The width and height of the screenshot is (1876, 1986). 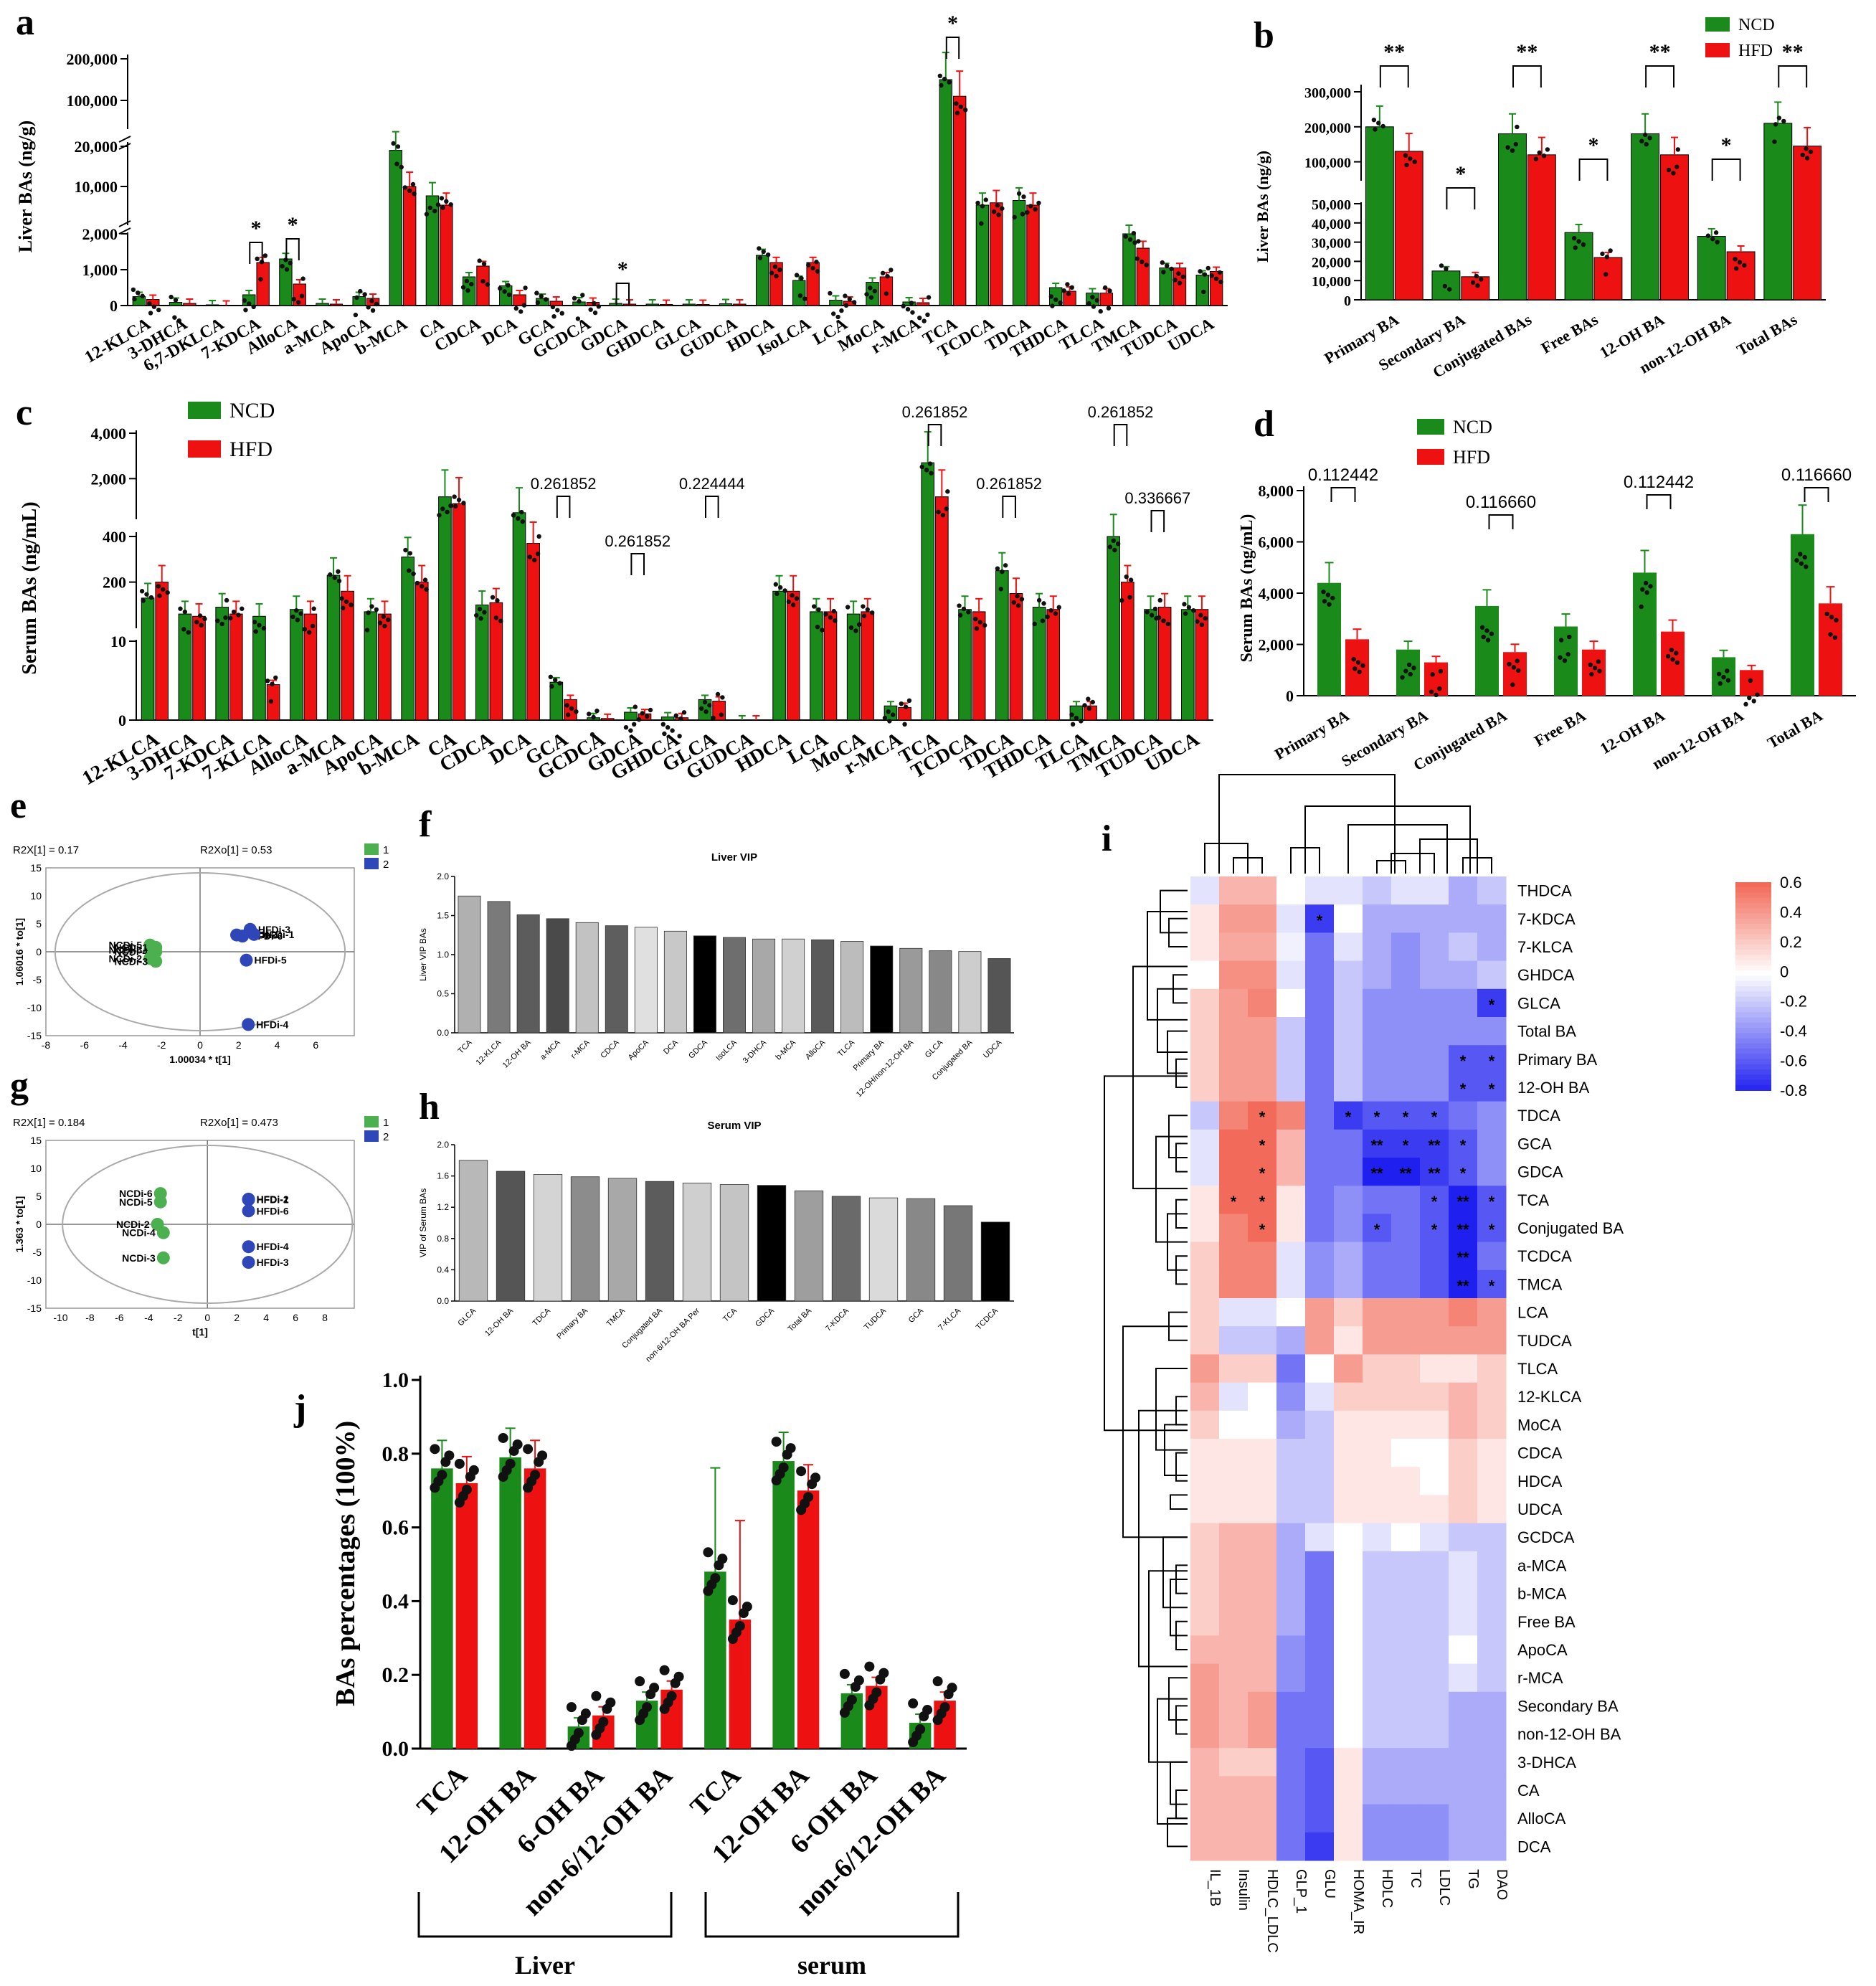 I want to click on x-tick-label: 12-KLCA, so click(x=489, y=1052).